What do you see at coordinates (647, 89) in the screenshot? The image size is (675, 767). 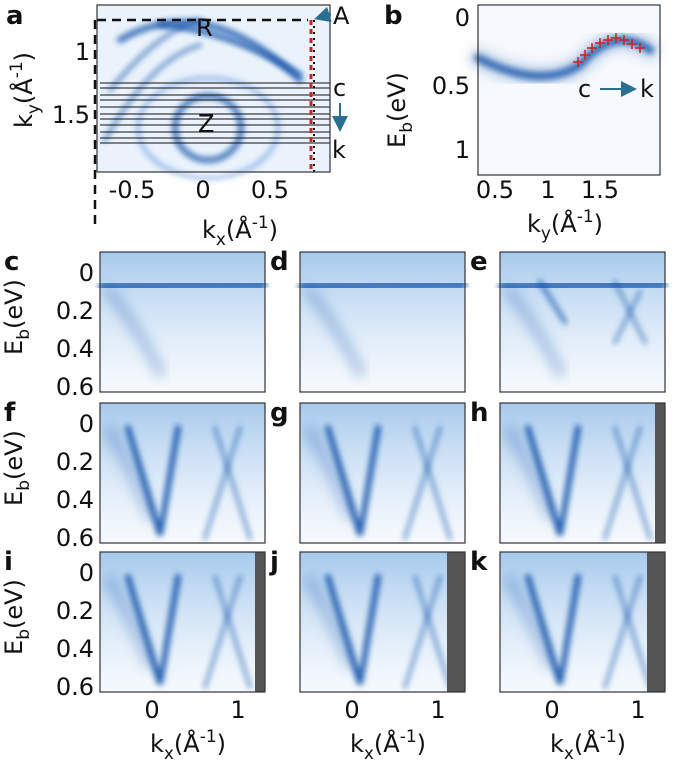 I see `annotation: k` at bounding box center [647, 89].